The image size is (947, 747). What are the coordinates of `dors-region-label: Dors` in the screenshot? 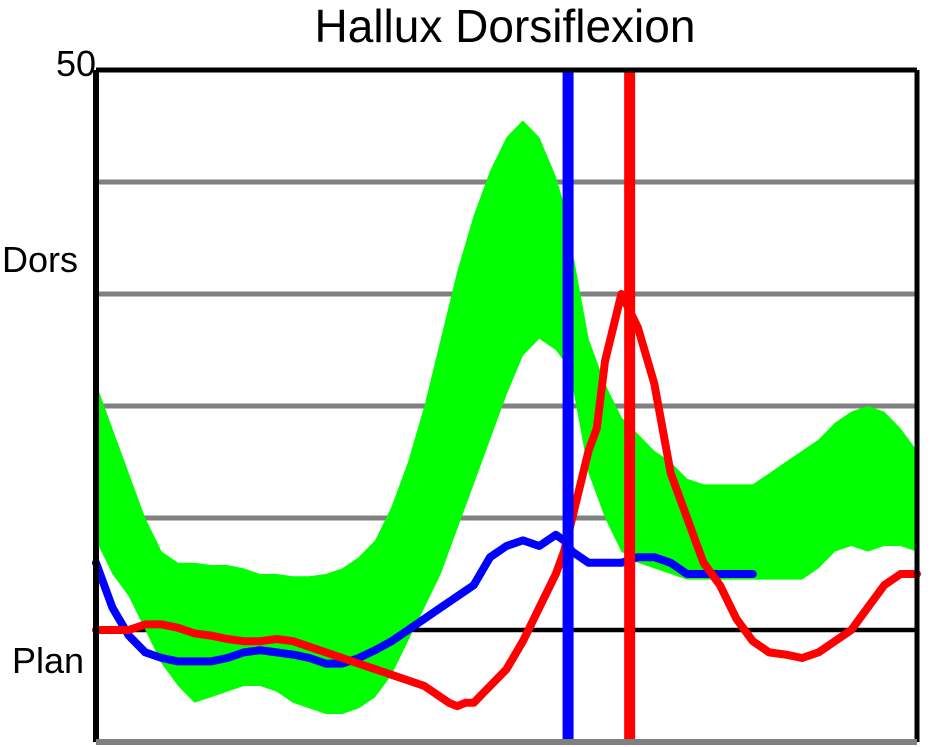 It's located at (40, 259).